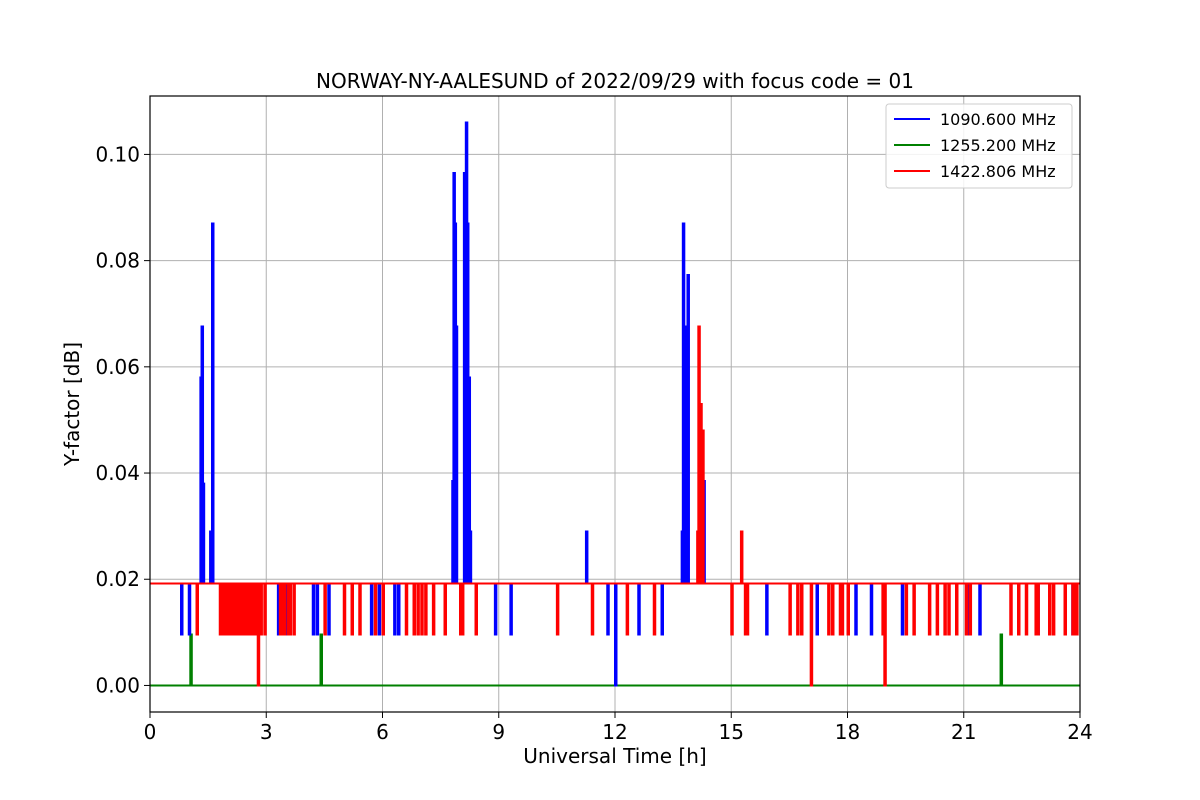 Image resolution: width=1200 pixels, height=800 pixels. What do you see at coordinates (498, 732) in the screenshot?
I see `x-tick-label: 9` at bounding box center [498, 732].